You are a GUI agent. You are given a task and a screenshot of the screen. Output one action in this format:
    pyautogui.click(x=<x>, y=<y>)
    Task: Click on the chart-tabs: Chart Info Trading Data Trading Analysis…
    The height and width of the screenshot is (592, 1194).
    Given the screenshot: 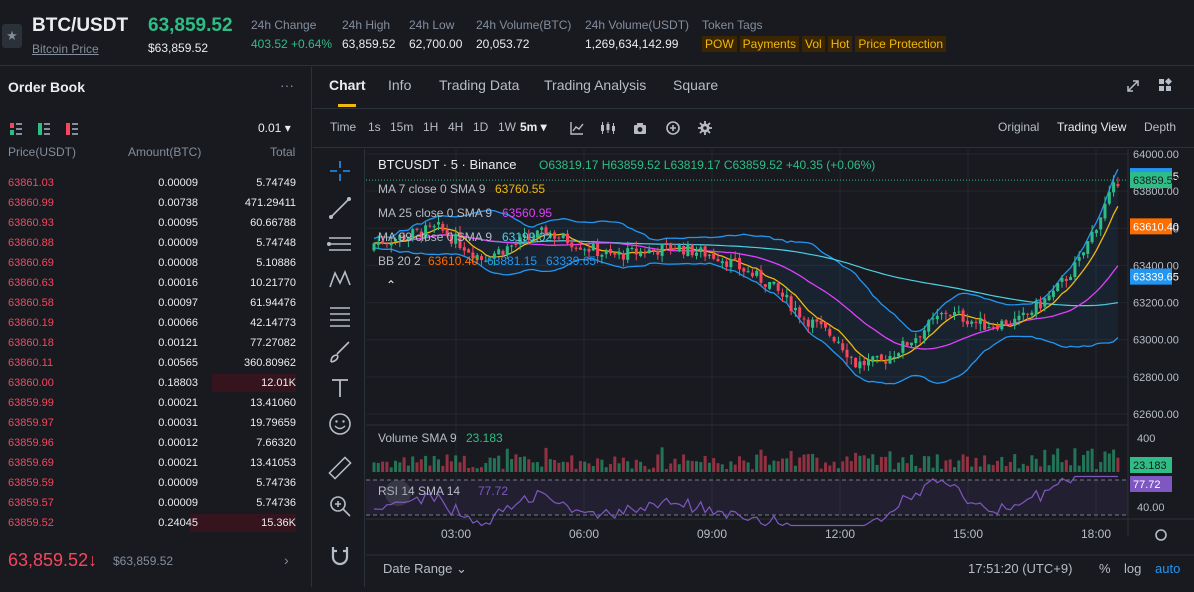 What is the action you would take?
    pyautogui.click(x=753, y=88)
    